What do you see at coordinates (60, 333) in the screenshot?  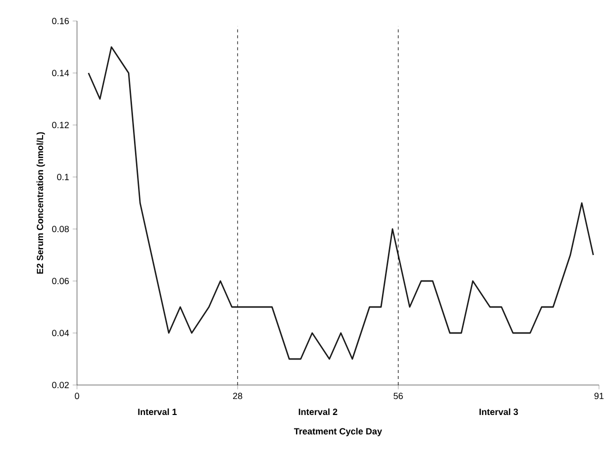 I see `y-tick-label: 0.04` at bounding box center [60, 333].